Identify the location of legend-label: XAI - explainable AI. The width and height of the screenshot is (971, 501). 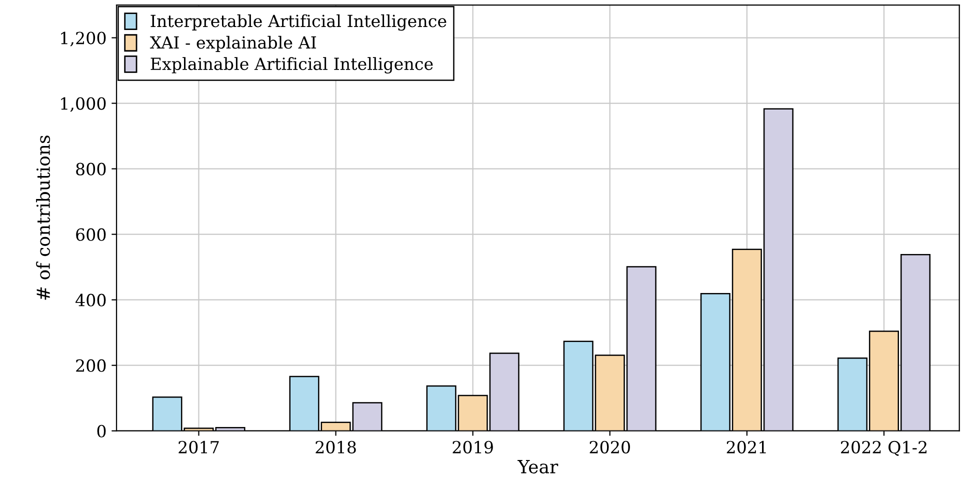
(233, 44).